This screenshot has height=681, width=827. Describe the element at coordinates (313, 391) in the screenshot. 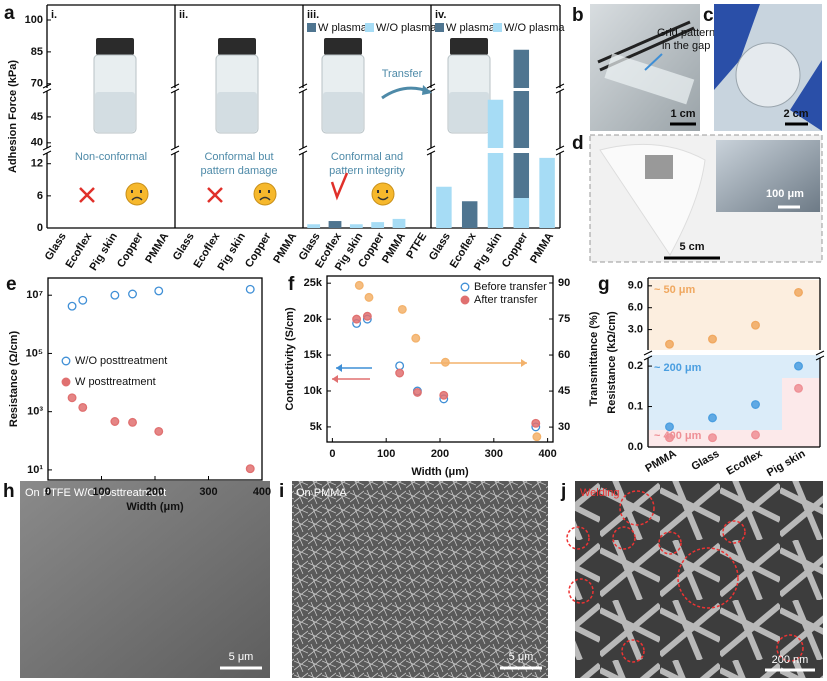

I see `y-tick-label: 10k` at that location.